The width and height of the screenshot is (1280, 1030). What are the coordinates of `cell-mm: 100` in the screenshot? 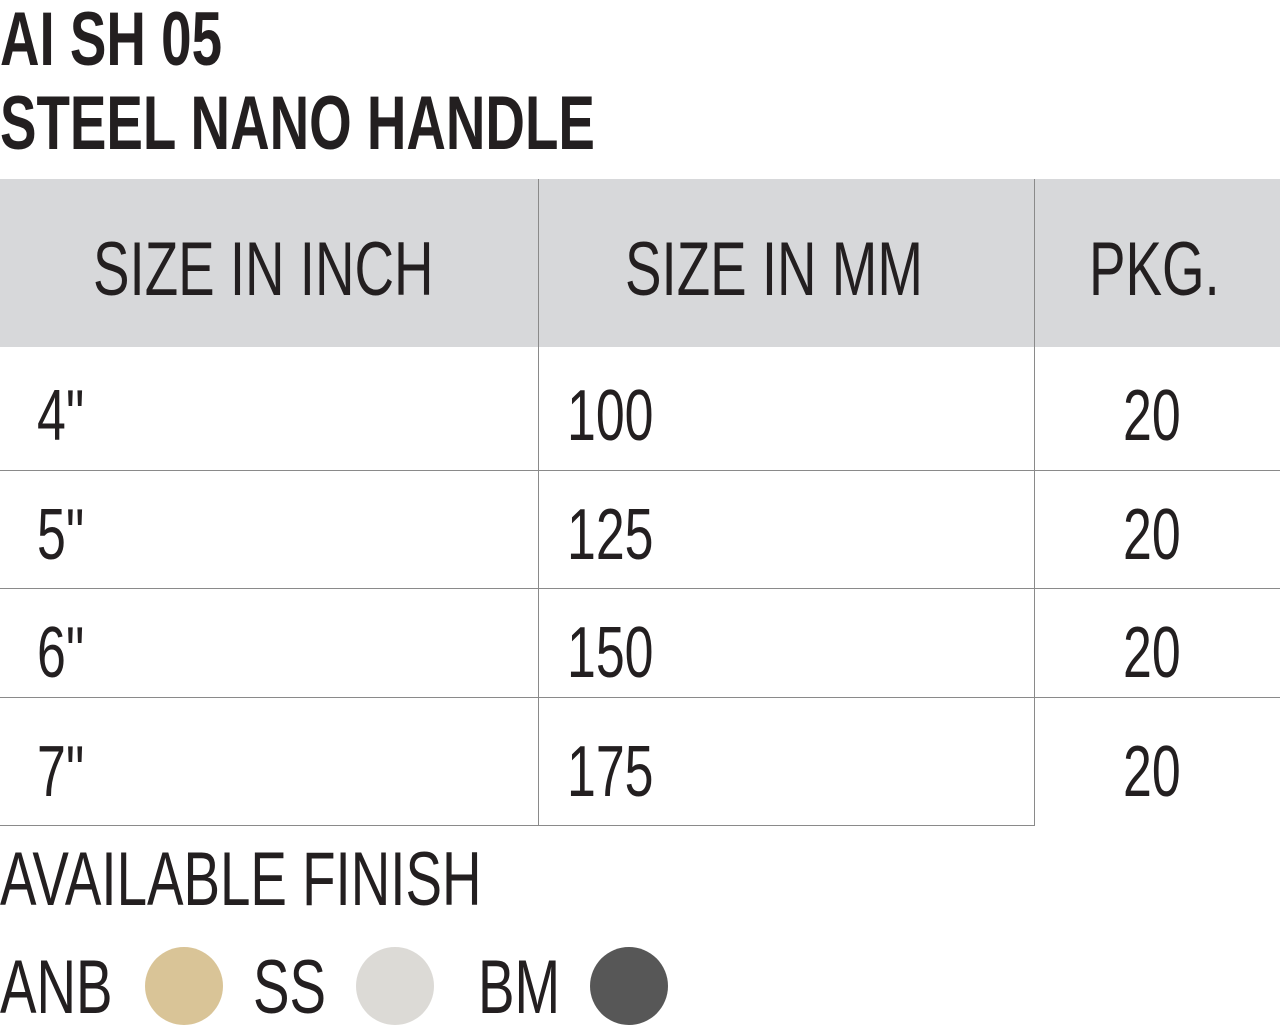 It's located at (610, 416).